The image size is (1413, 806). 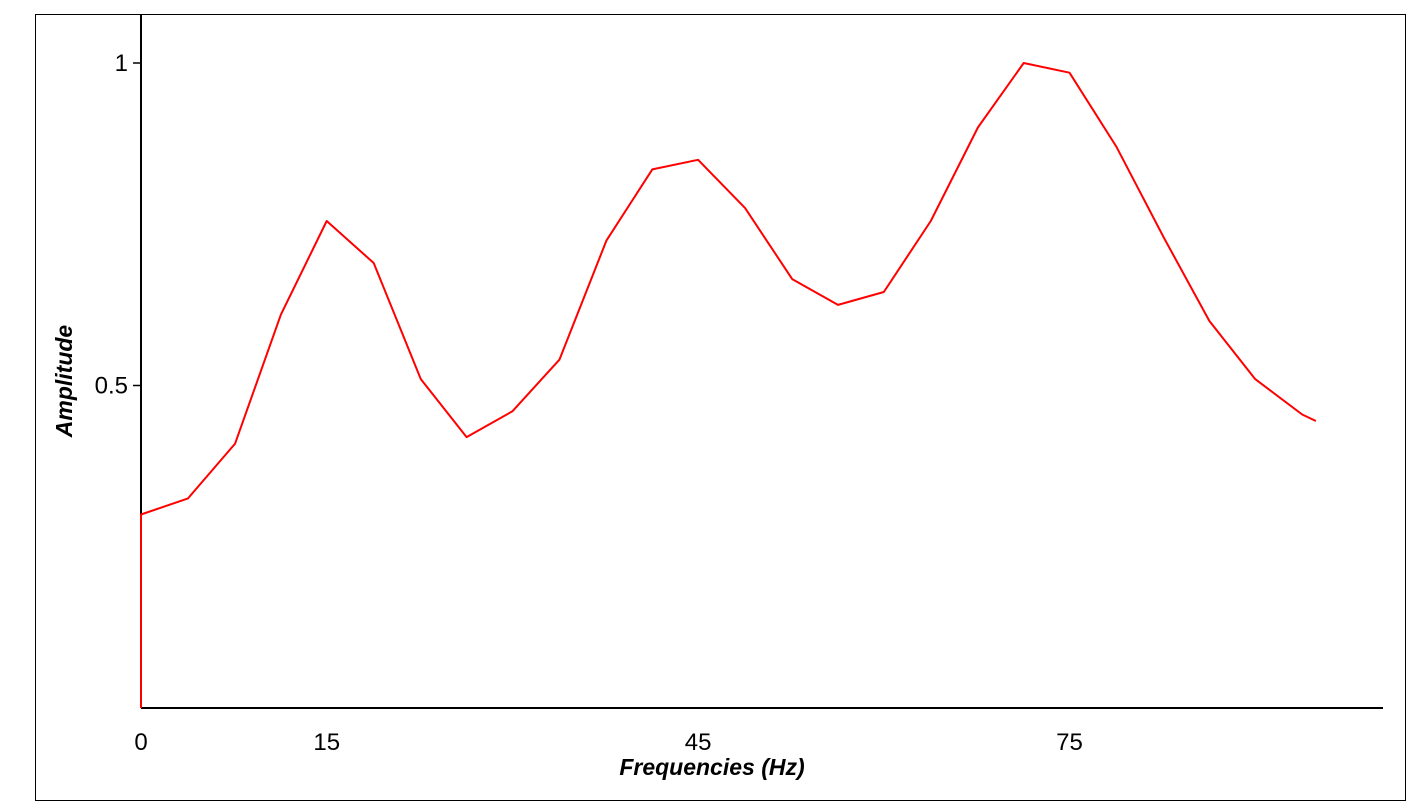 What do you see at coordinates (326, 742) in the screenshot?
I see `x-tick-label: 15` at bounding box center [326, 742].